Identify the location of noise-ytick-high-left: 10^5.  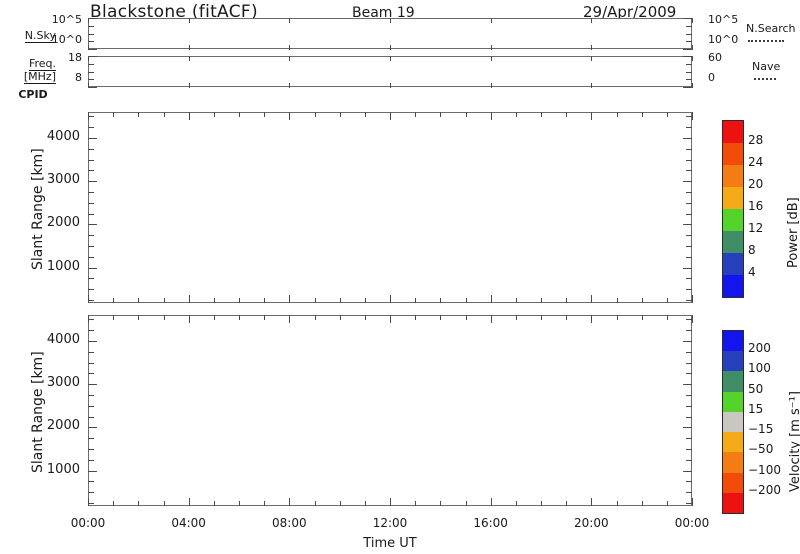
(66, 19).